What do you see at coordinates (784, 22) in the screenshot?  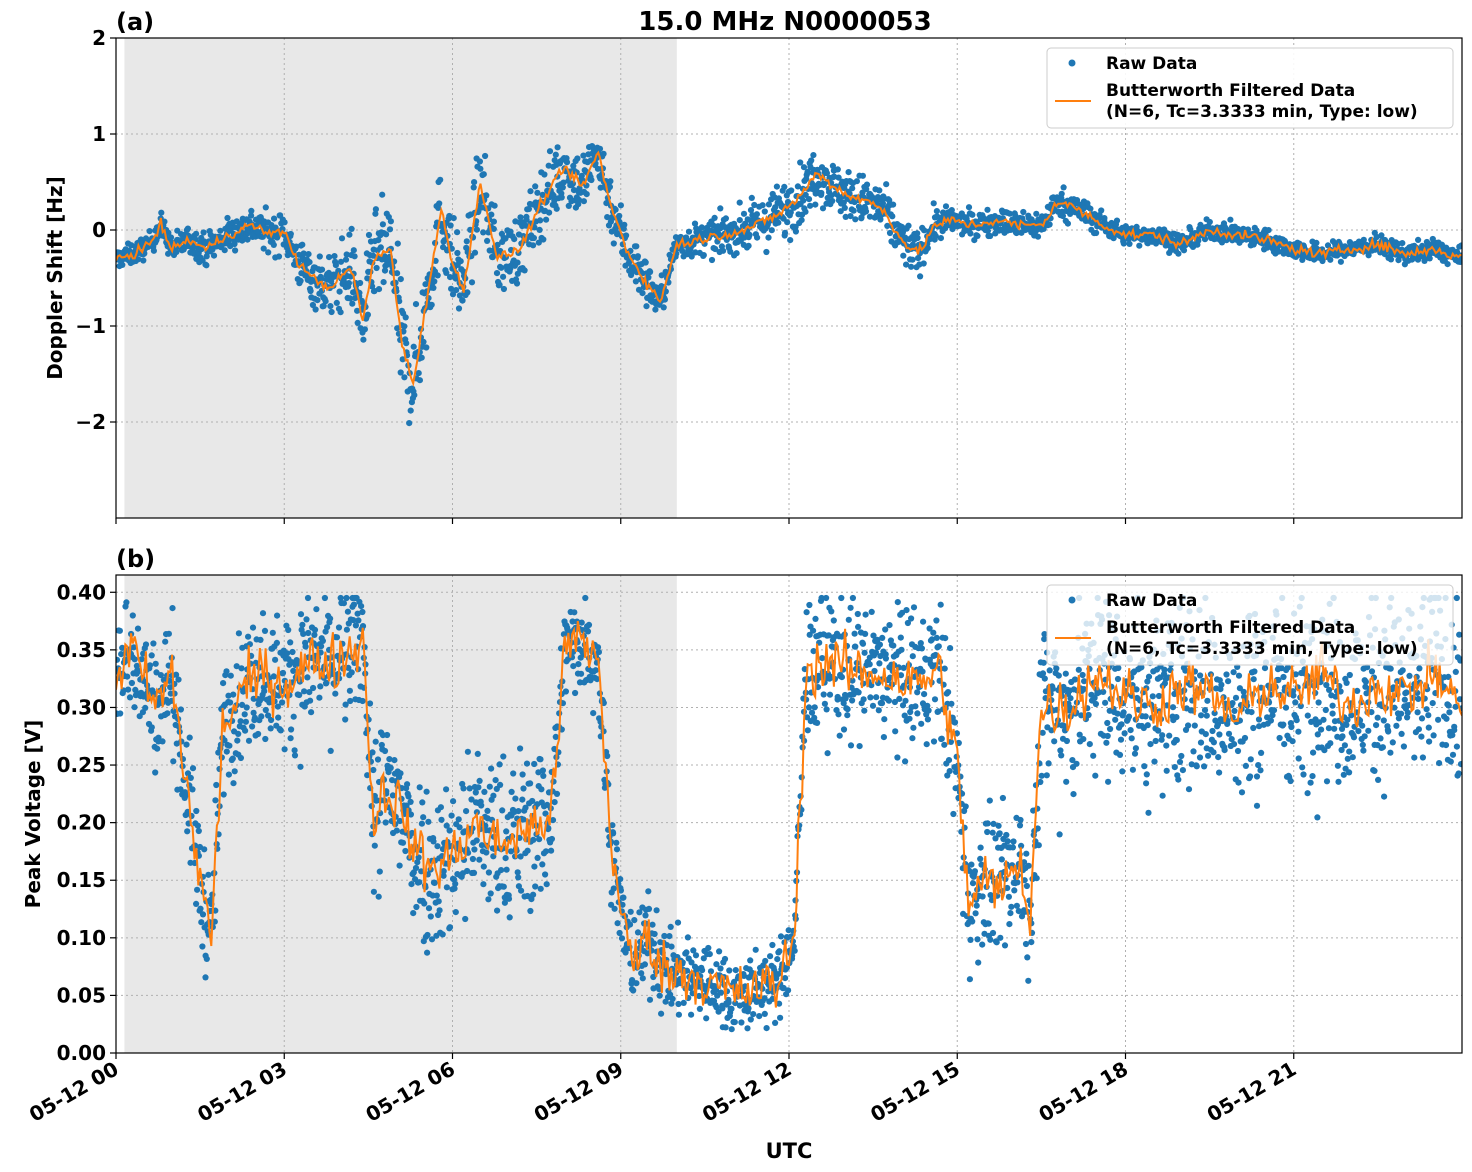 I see `figure-title-group: 15.0 MHz N0000053` at bounding box center [784, 22].